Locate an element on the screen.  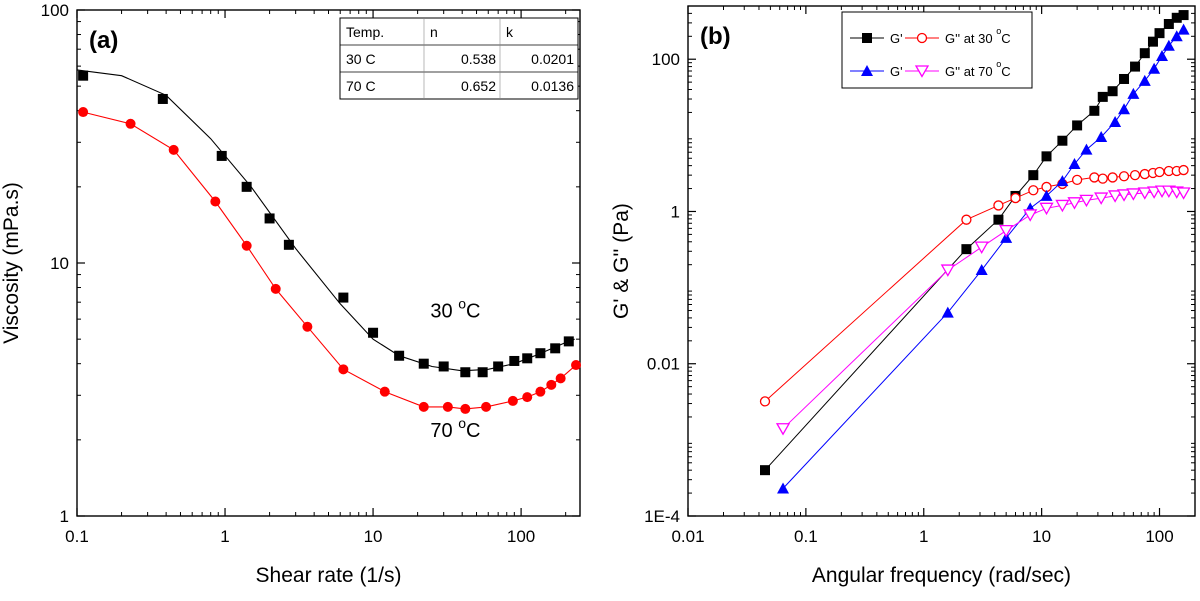
a-label-70c: 70 oC is located at coordinates (455, 428).